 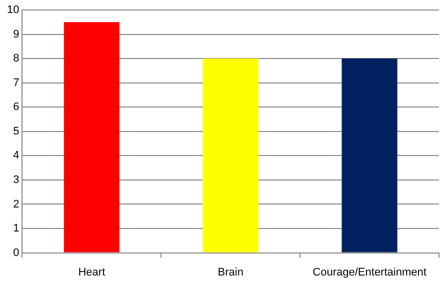 What do you see at coordinates (16, 107) in the screenshot?
I see `y-tick-label: 6` at bounding box center [16, 107].